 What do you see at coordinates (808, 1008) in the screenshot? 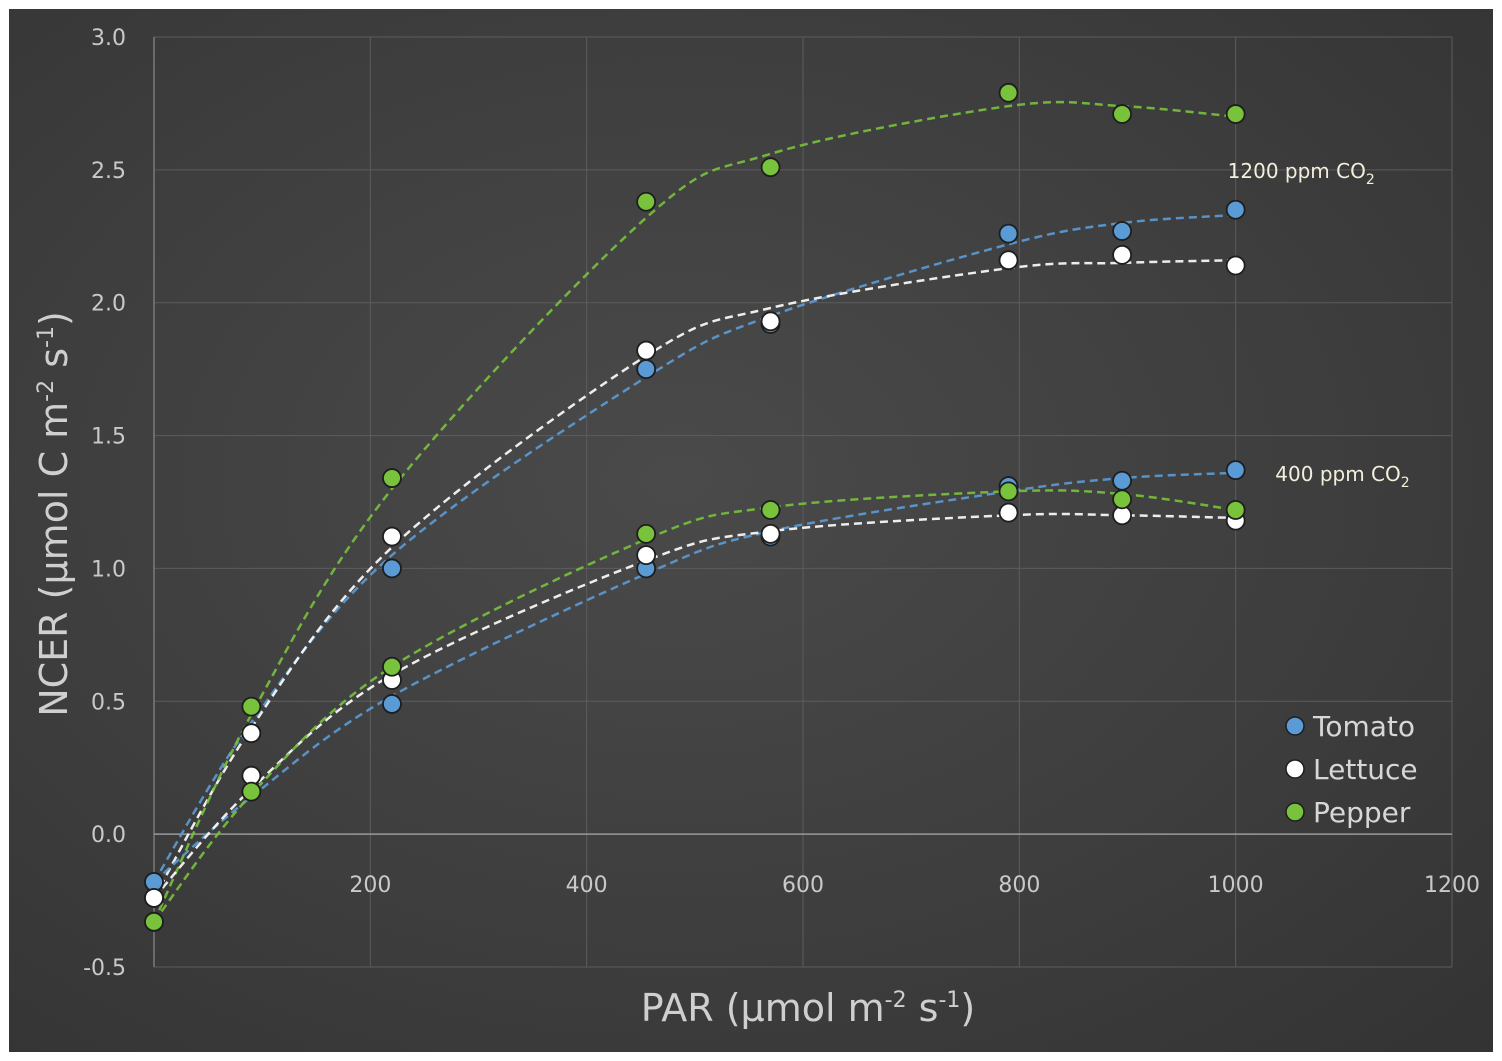
I see `x-axis-title: PAR (µmol m-2 s-1)` at bounding box center [808, 1008].